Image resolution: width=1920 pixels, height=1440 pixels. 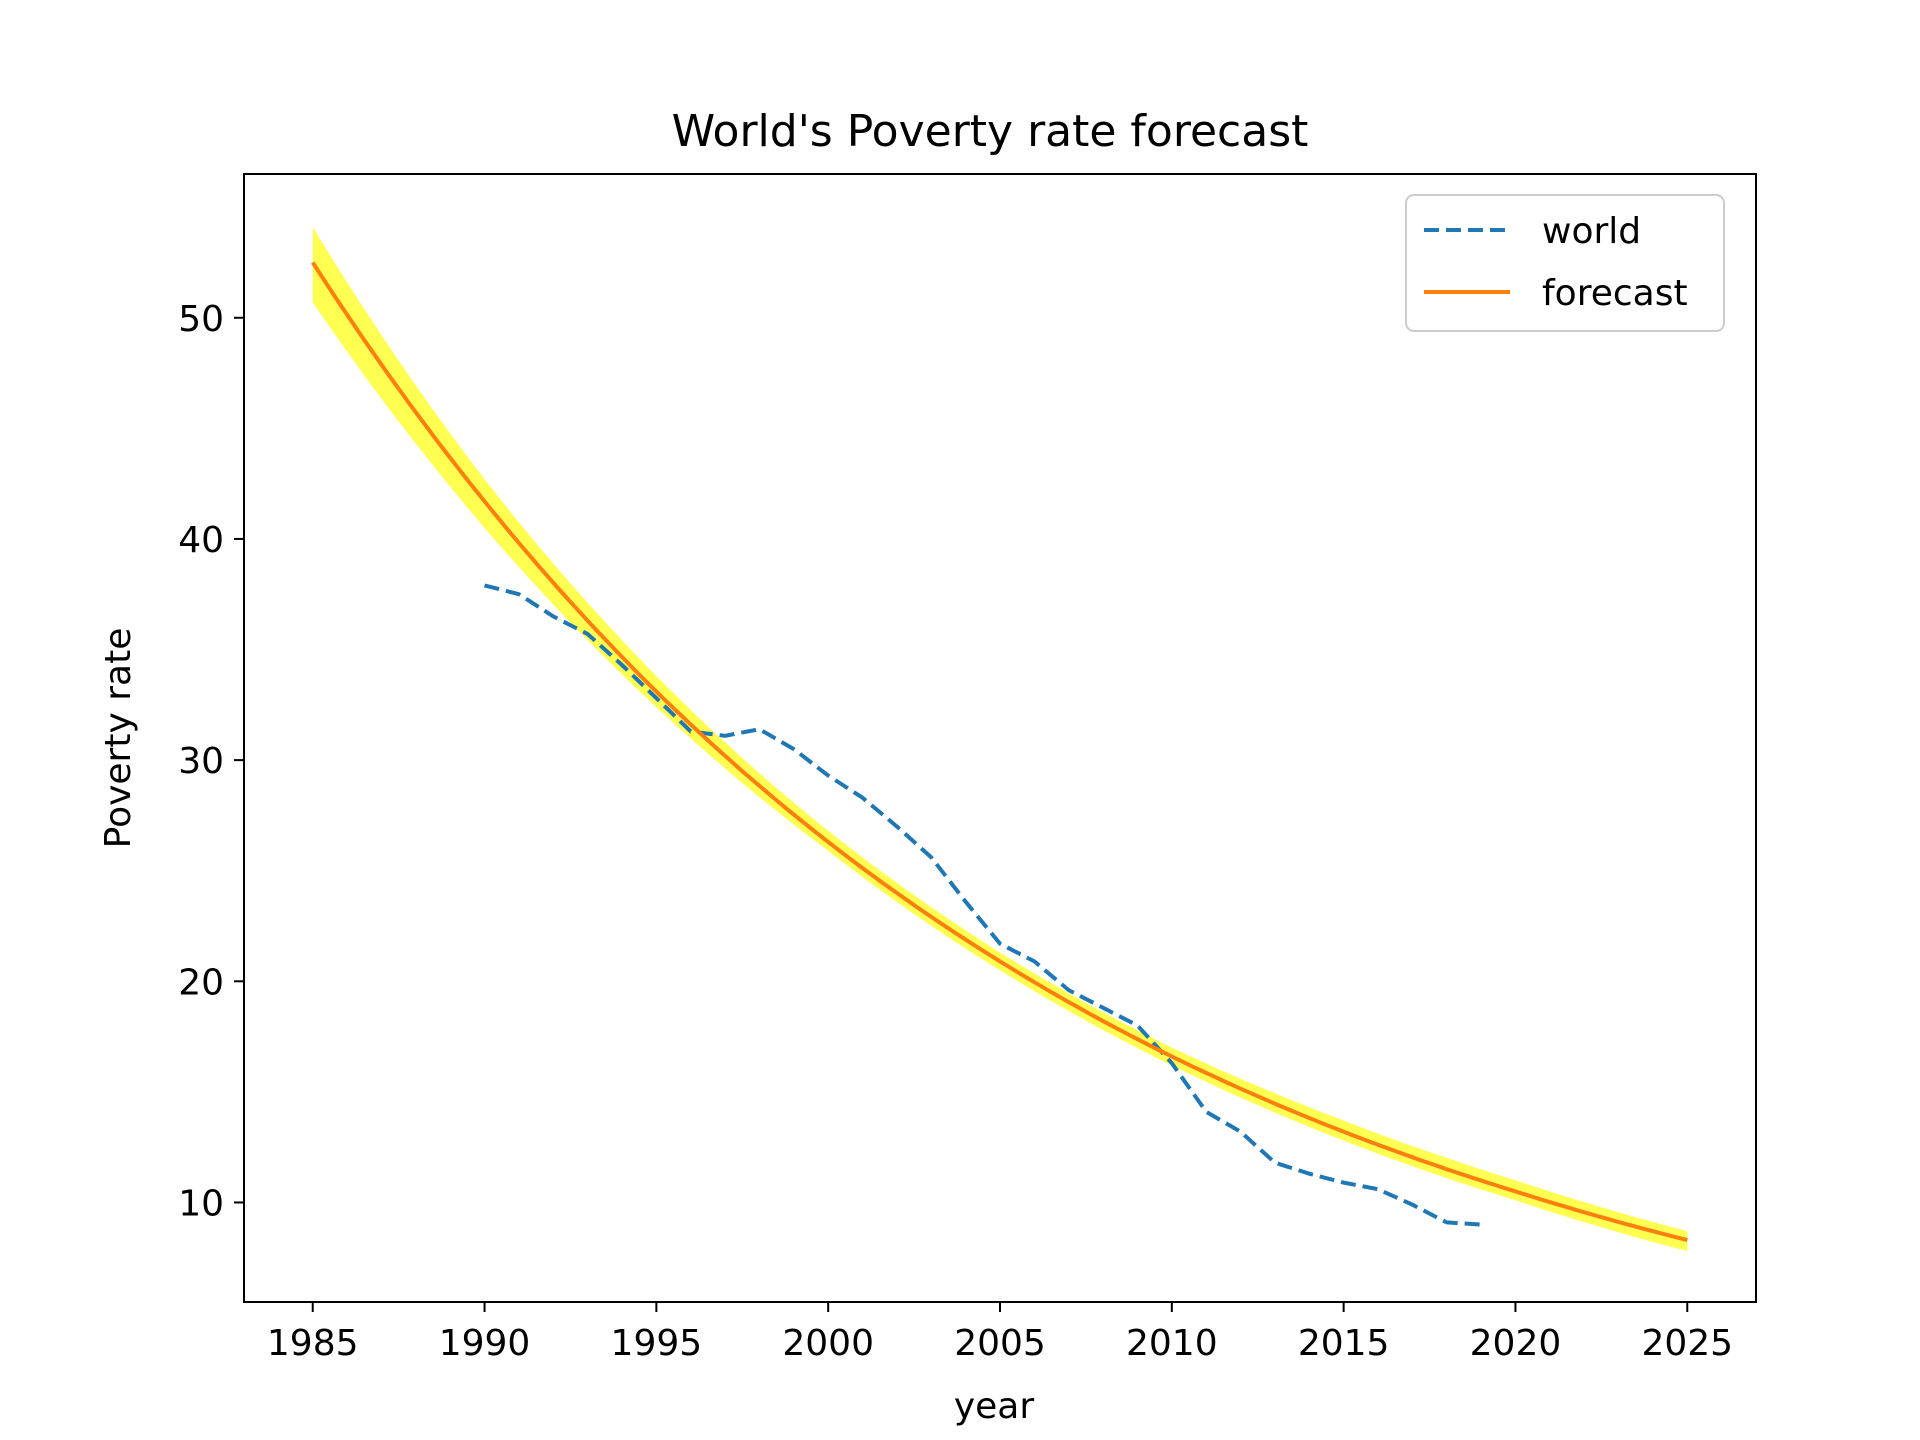 What do you see at coordinates (485, 1343) in the screenshot?
I see `x-tick-label: 1990` at bounding box center [485, 1343].